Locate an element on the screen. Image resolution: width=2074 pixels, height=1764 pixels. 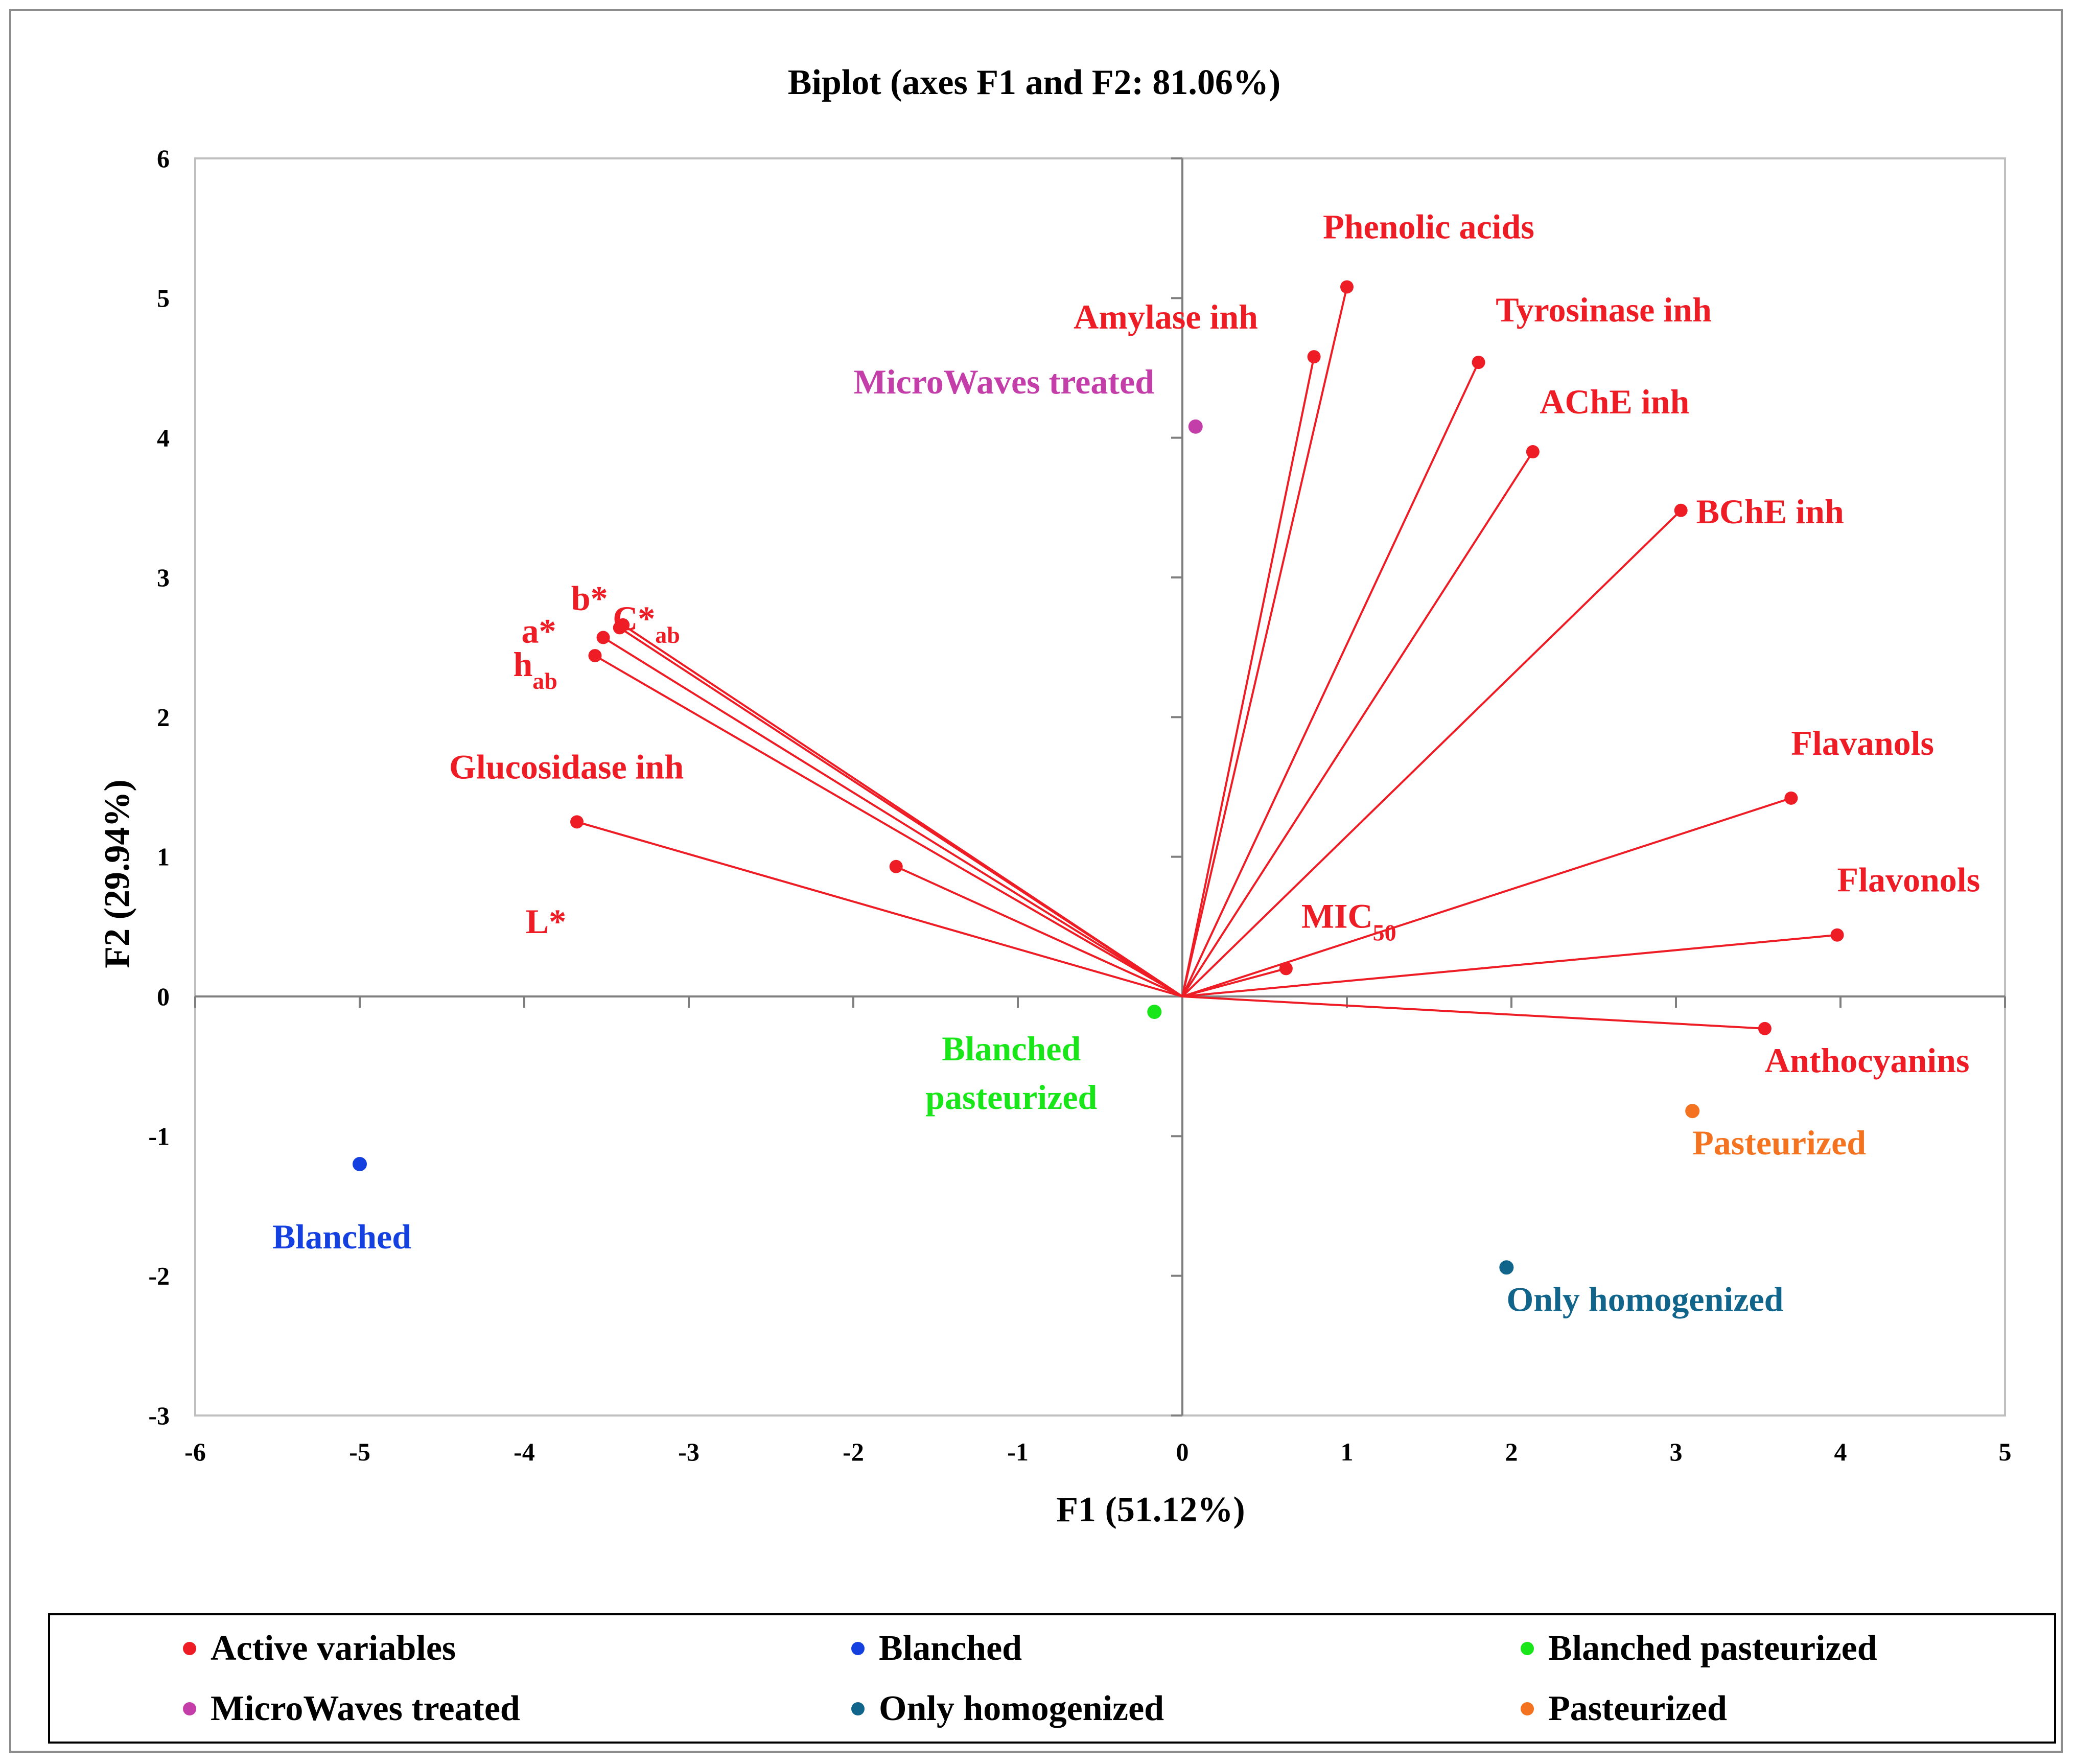
chart-title: Biplot (axes F1 and F2: 81.06%) is located at coordinates (1034, 82).